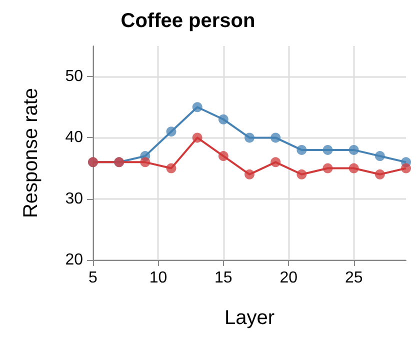 This screenshot has height=348, width=418. I want to click on y-tick-label: 20, so click(74, 260).